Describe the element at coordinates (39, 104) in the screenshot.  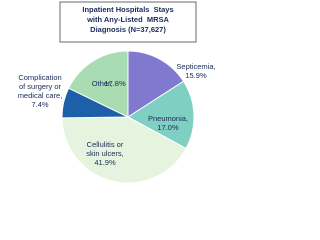
I see `value-label: 7.4%` at that location.